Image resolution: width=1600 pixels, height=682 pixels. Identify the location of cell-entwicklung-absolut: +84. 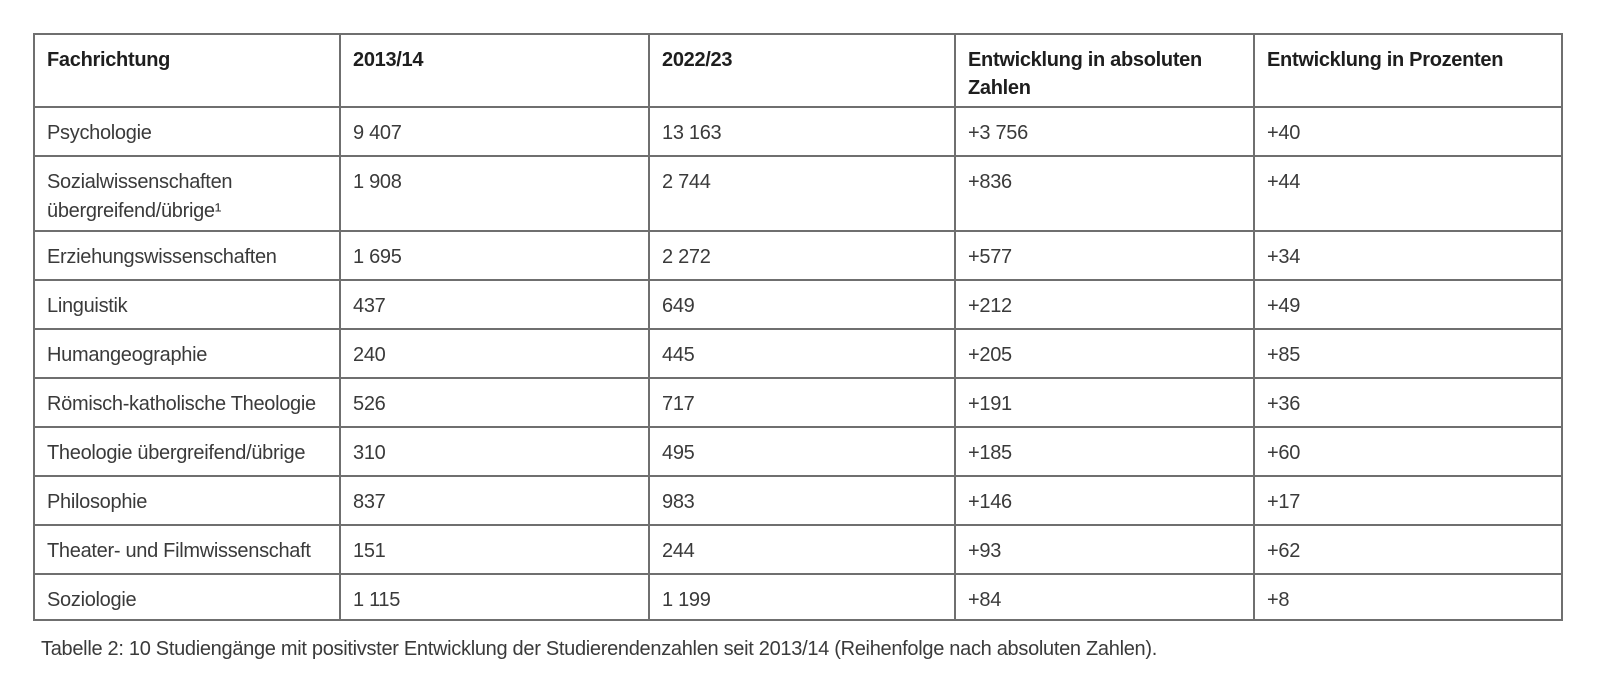
(1104, 597).